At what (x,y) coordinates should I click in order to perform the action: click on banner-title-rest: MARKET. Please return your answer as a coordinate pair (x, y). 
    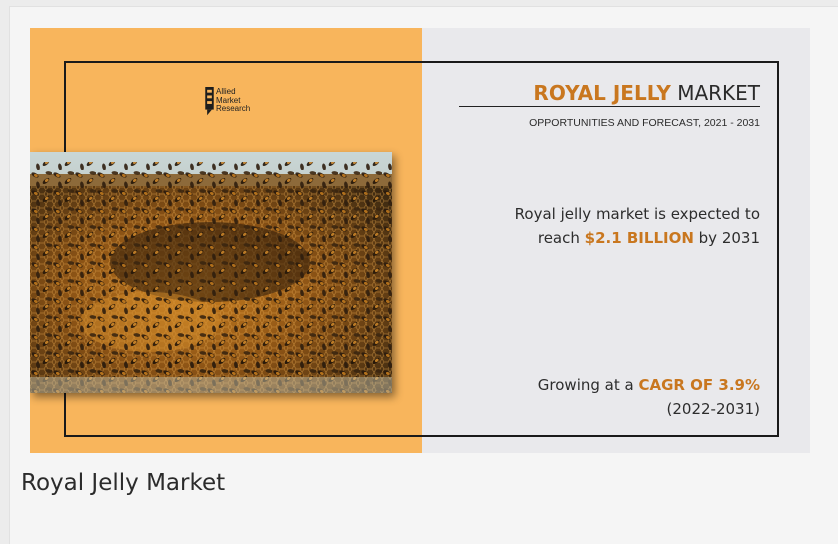
    Looking at the image, I should click on (718, 93).